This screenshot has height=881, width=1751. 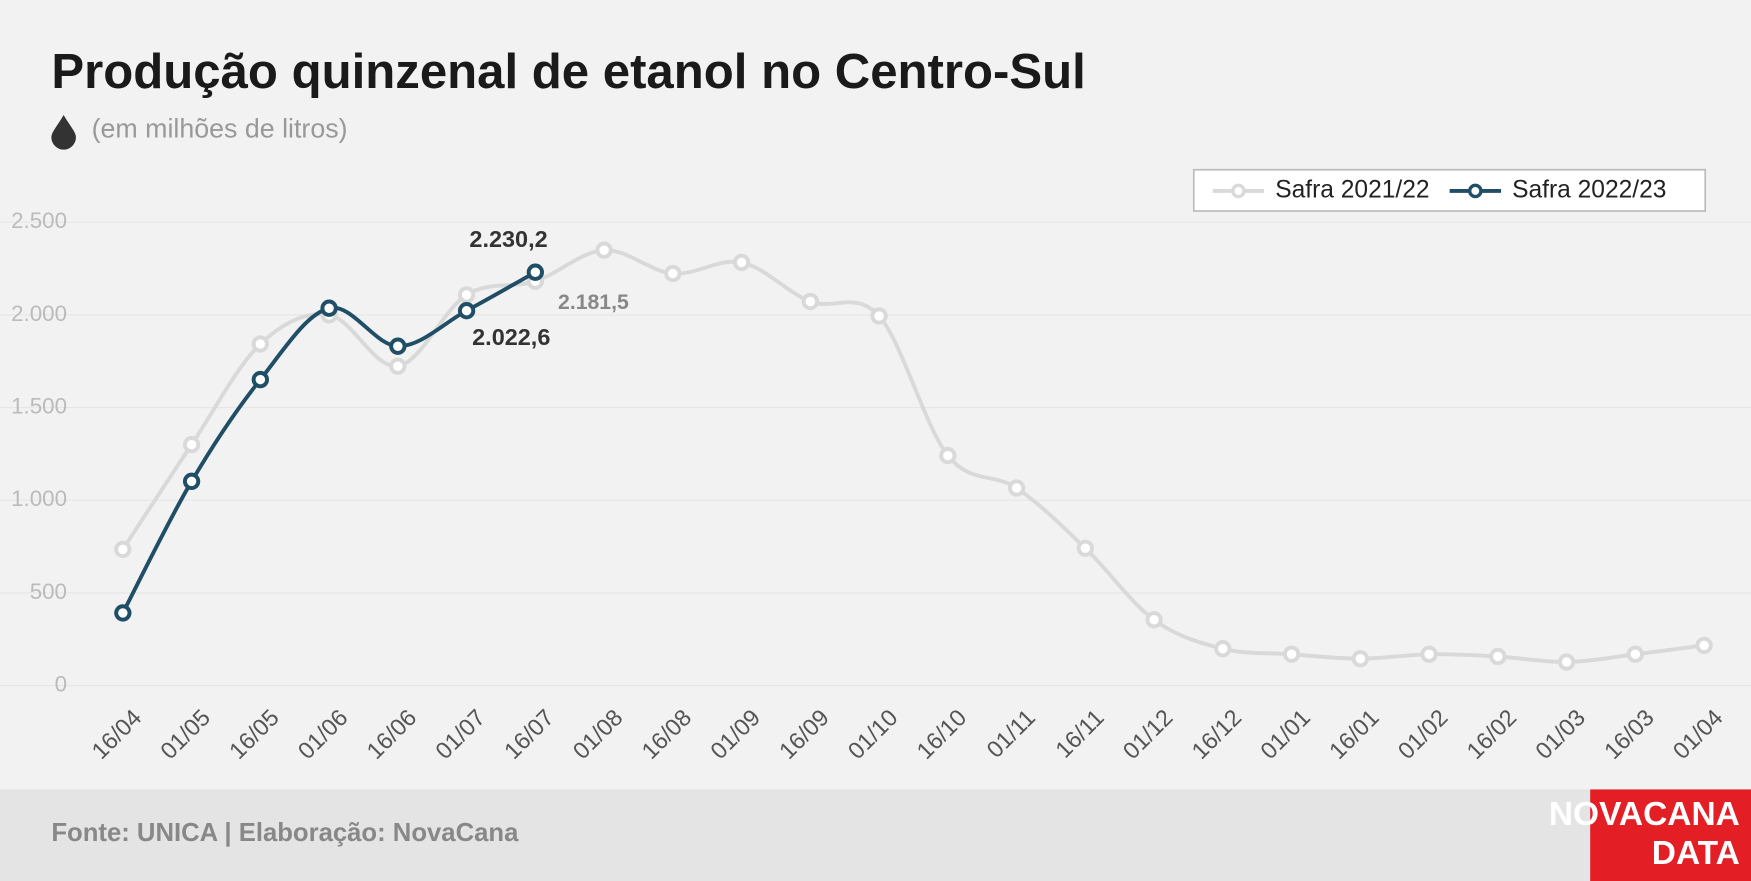 I want to click on x-tick-label: 16/12, so click(x=1217, y=734).